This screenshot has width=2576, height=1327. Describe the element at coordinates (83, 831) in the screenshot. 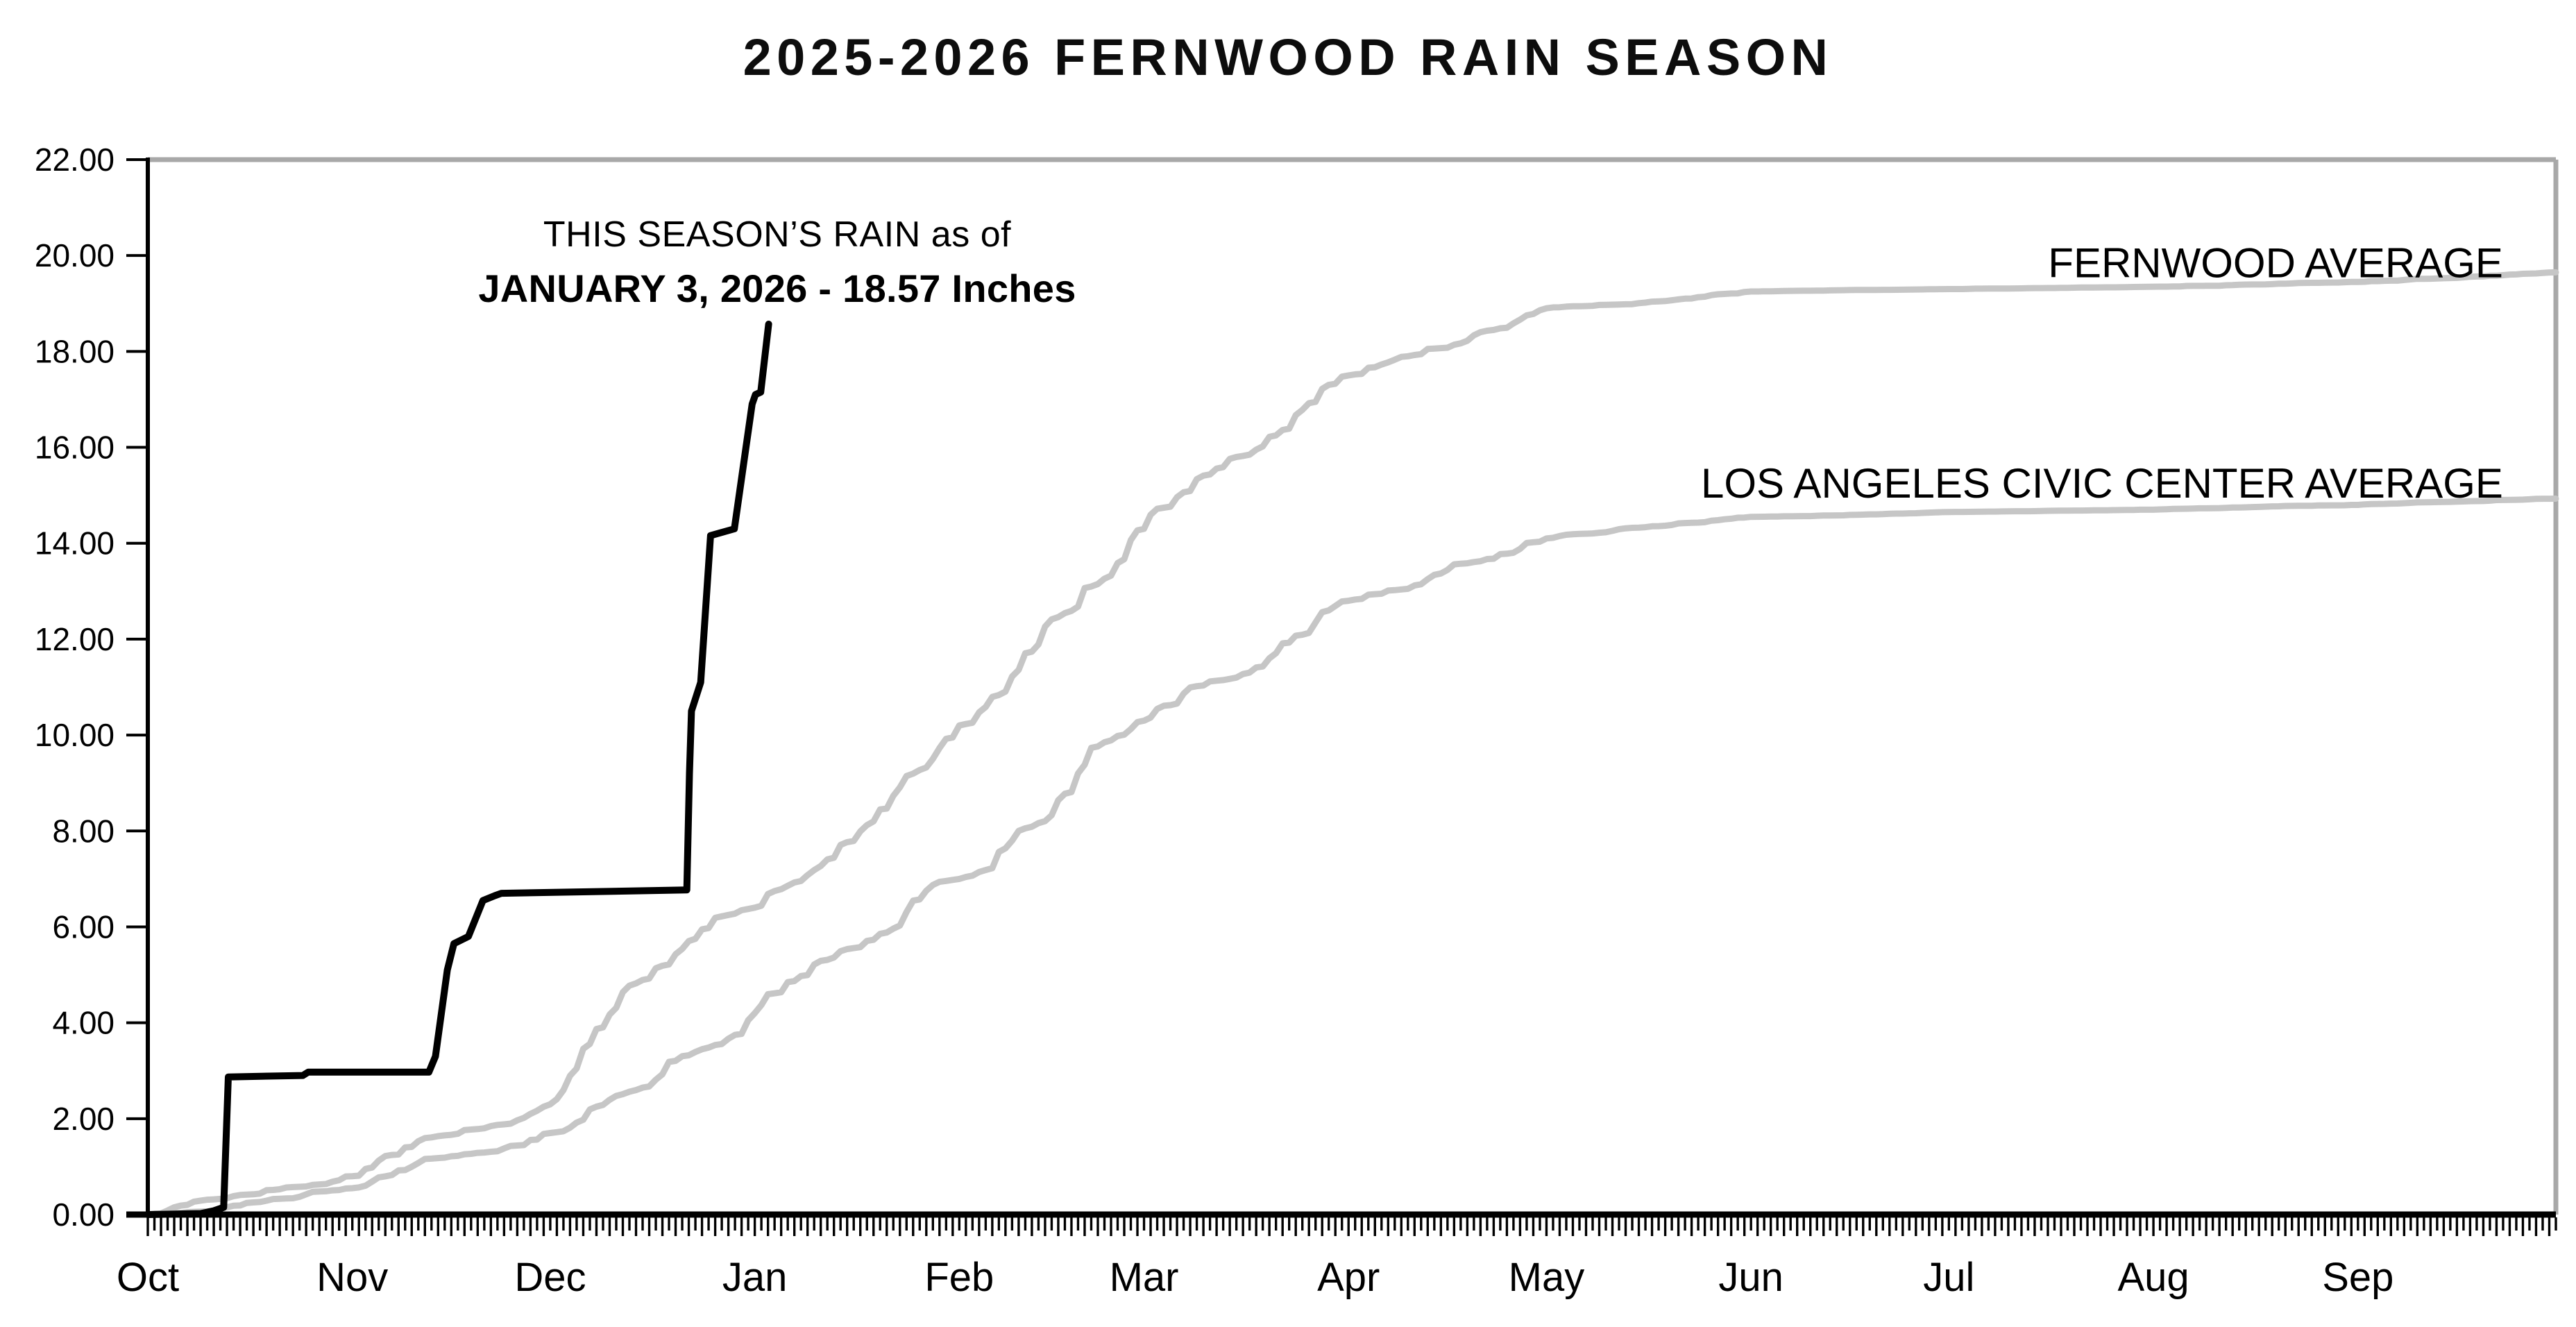

I see `y-tick-label: 8.00` at that location.